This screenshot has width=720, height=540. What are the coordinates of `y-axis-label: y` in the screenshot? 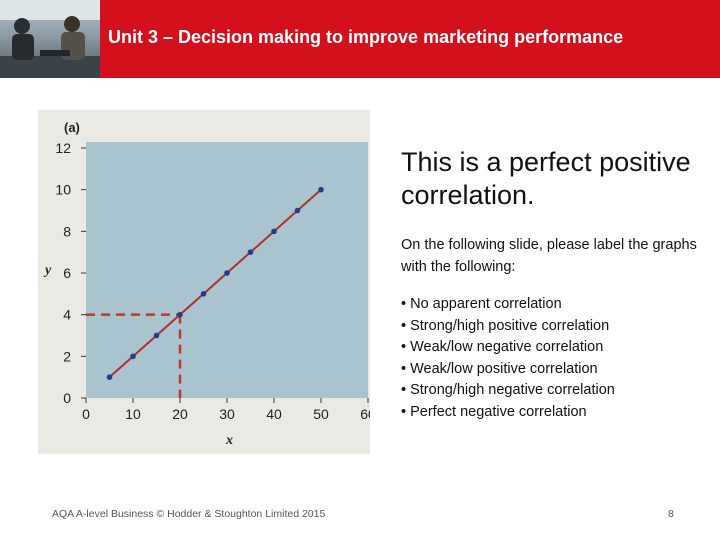 It's located at (47, 270).